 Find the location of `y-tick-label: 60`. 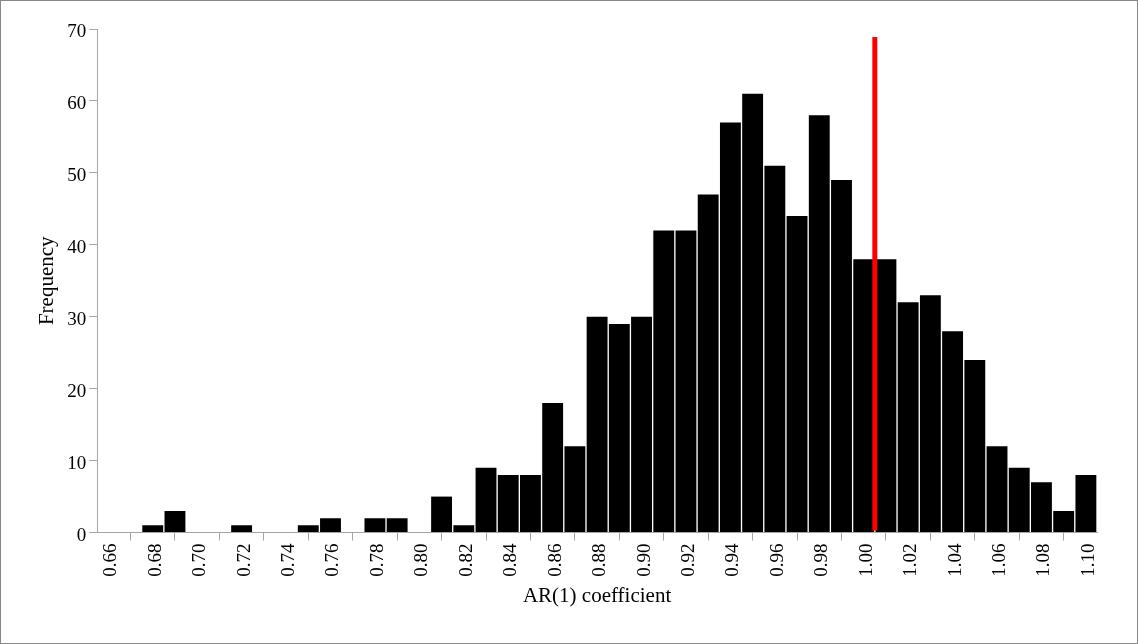

y-tick-label: 60 is located at coordinates (77, 102).